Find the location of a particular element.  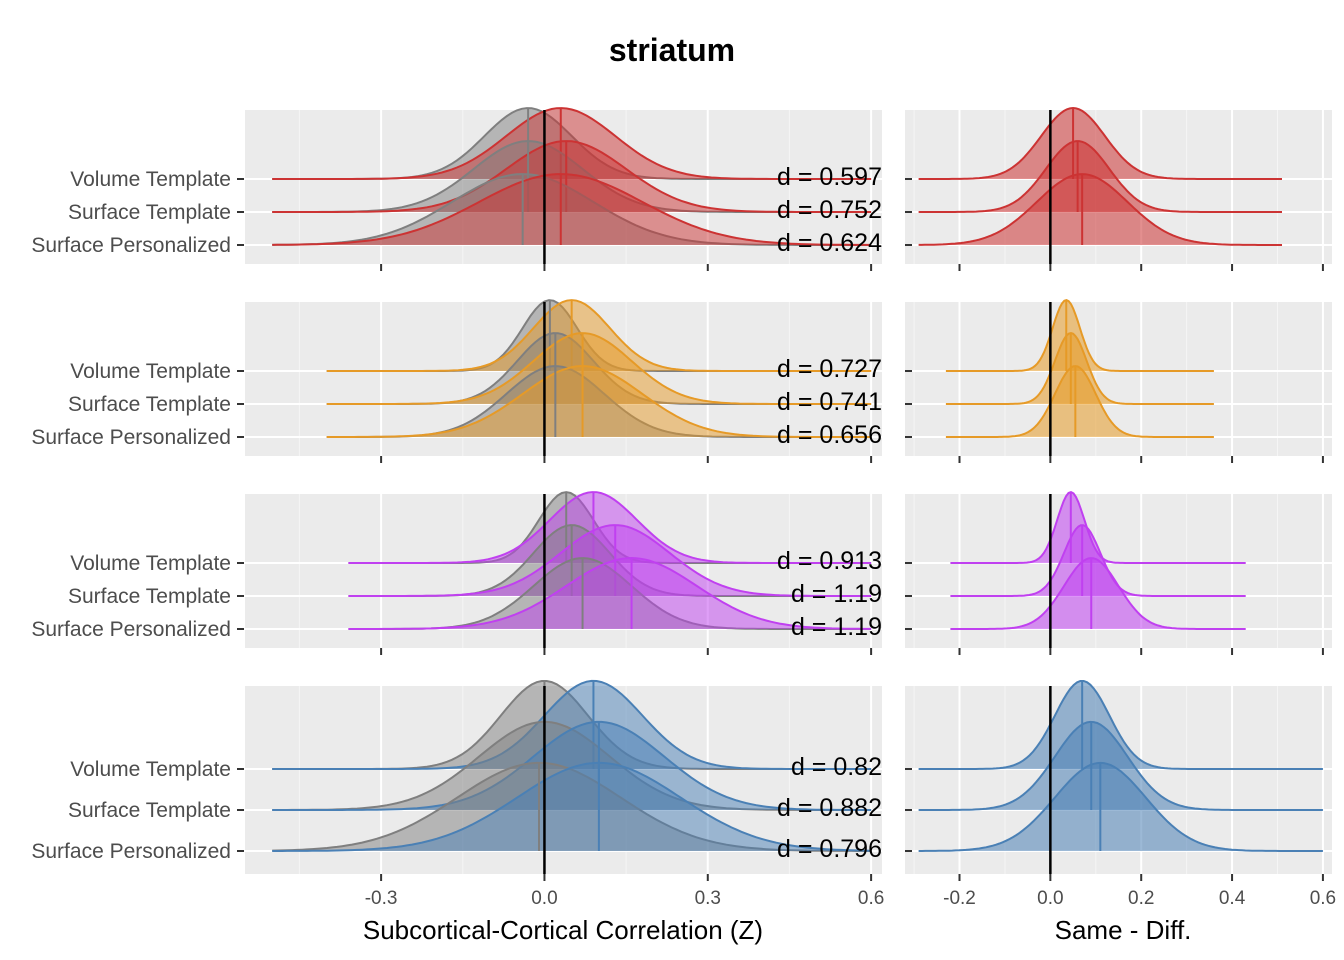

right-x-tick-label: 0.2 is located at coordinates (1141, 898).